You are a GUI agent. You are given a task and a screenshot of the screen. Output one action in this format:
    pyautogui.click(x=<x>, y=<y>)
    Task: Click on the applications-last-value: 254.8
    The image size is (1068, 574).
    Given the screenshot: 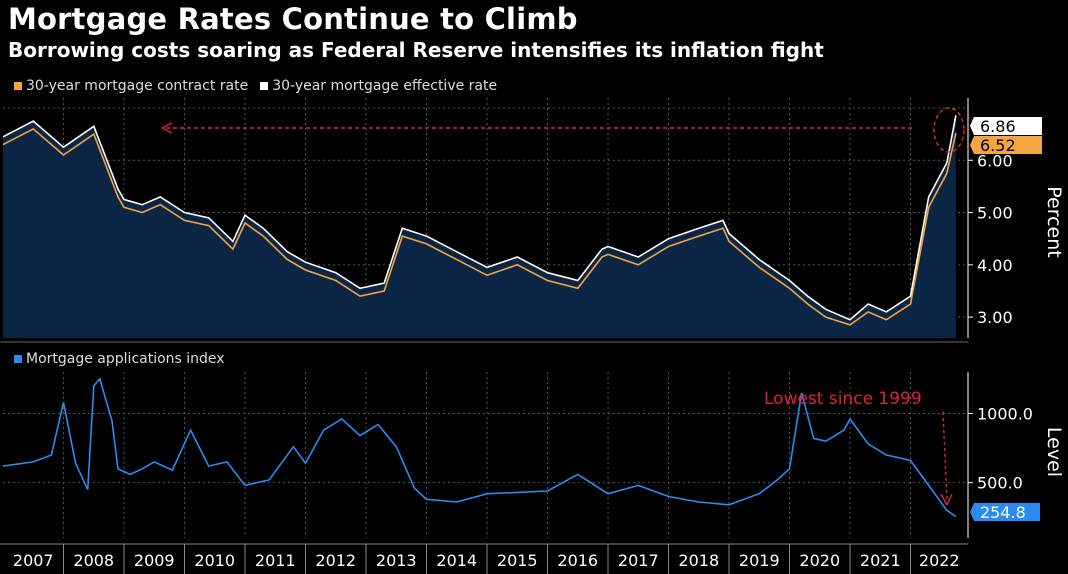 What is the action you would take?
    pyautogui.click(x=1003, y=512)
    